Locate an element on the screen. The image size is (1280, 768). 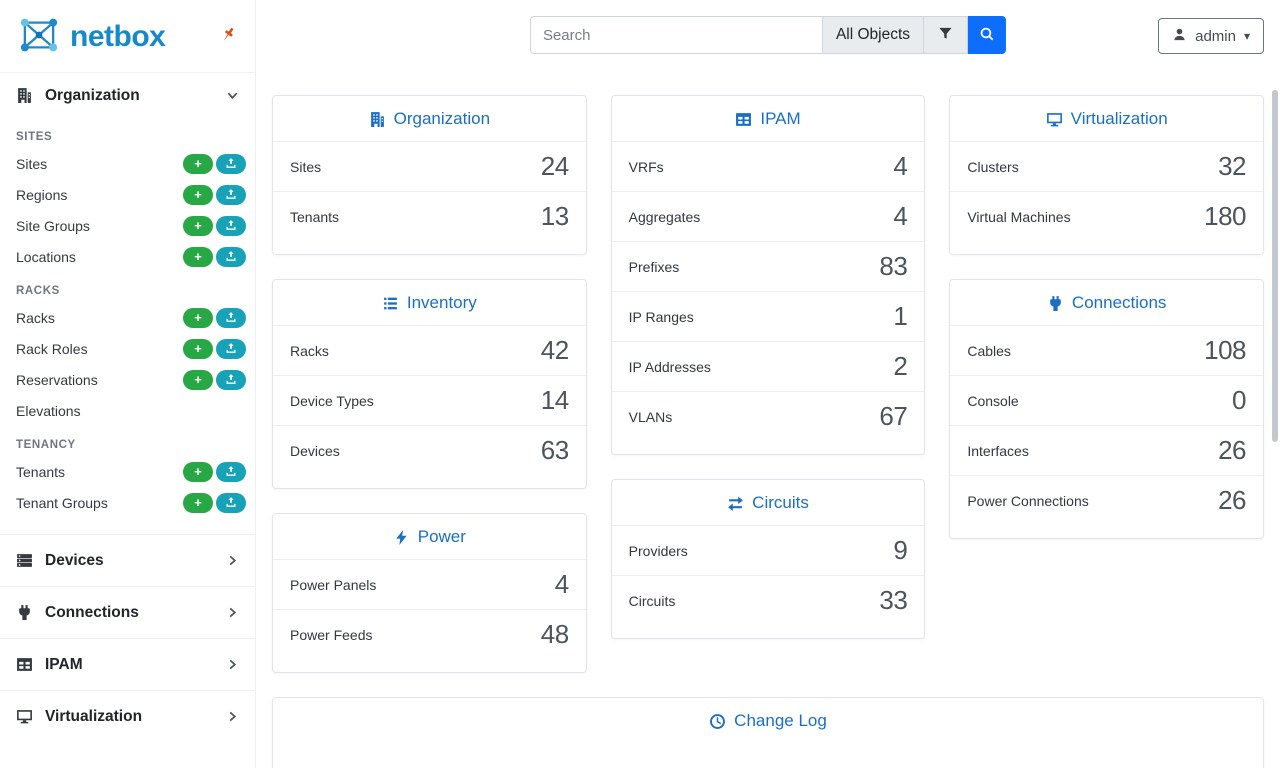
stat-value: 2 is located at coordinates (900, 366).